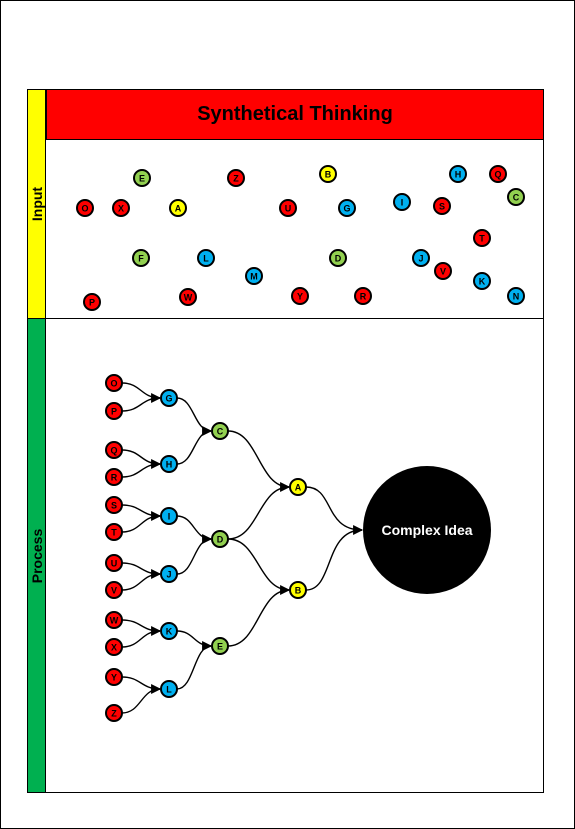  I want to click on process-node-a-label: A, so click(298, 488).